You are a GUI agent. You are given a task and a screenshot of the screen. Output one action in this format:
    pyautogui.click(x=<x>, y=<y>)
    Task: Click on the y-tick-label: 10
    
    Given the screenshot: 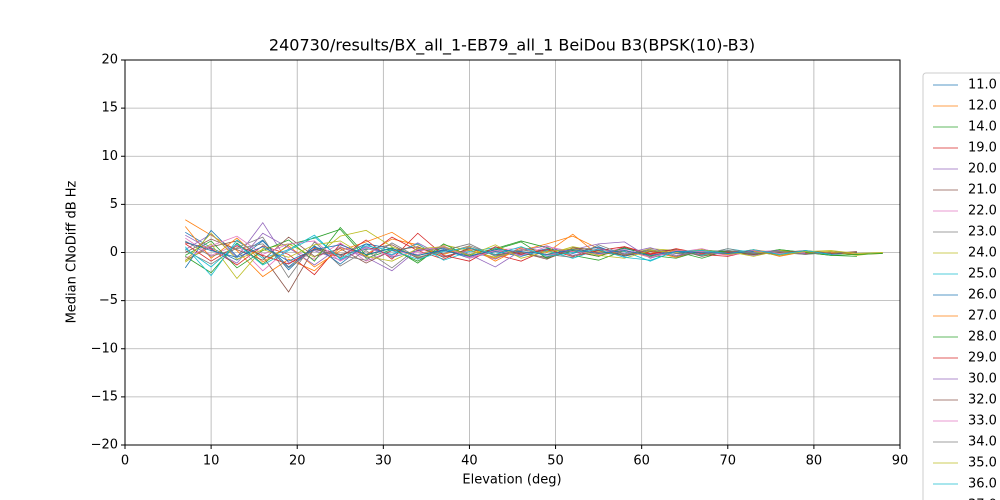 What is the action you would take?
    pyautogui.click(x=109, y=156)
    